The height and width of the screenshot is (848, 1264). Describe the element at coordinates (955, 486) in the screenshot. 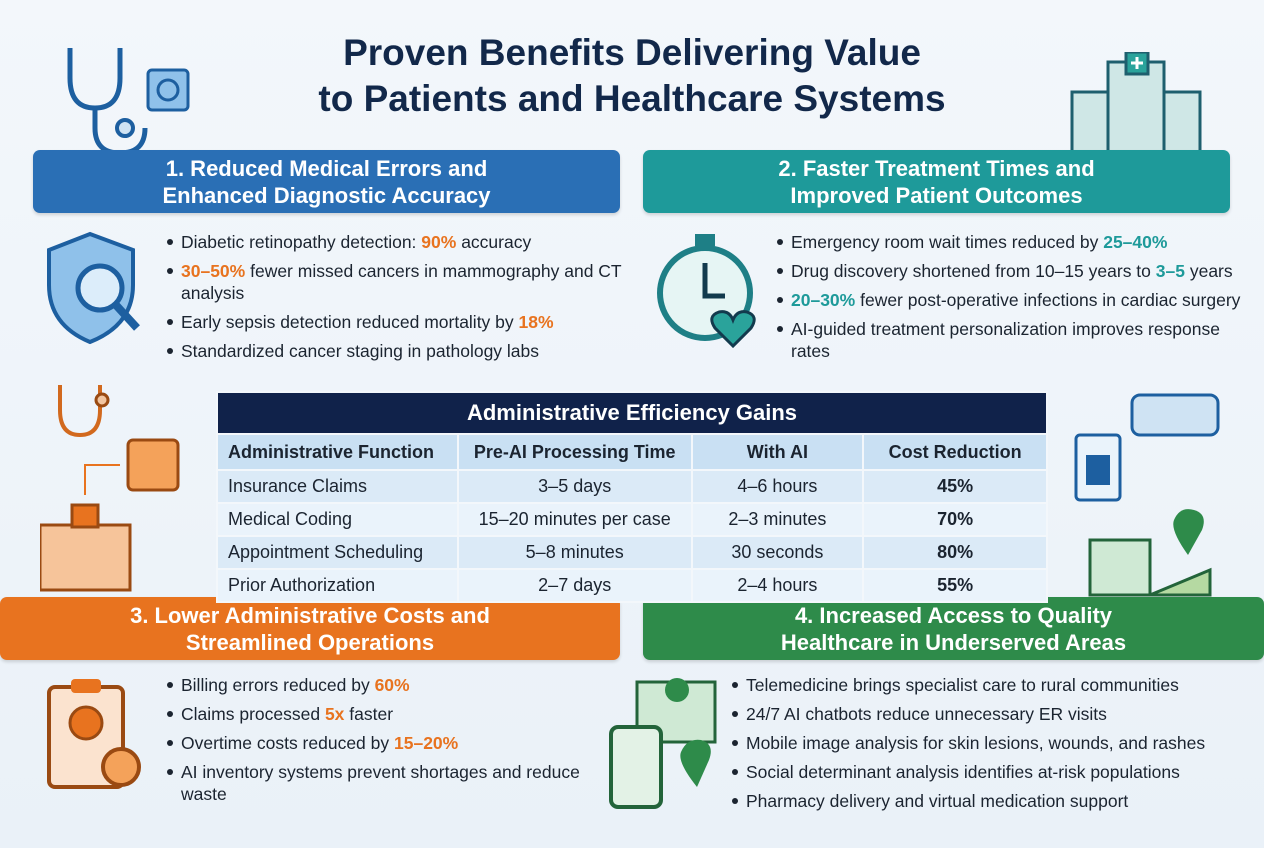

I see `table-cell: 45%` at that location.